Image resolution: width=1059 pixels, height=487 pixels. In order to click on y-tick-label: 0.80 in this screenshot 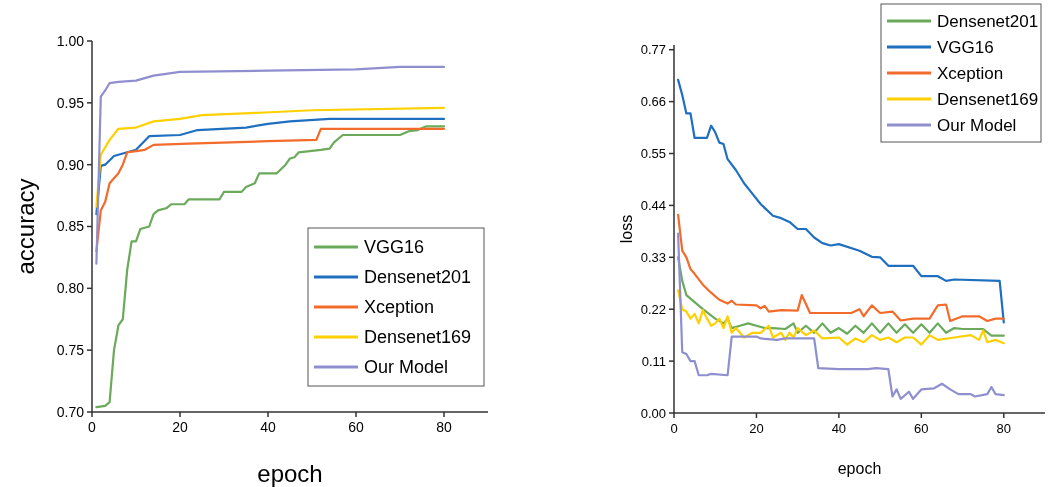, I will do `click(70, 288)`.